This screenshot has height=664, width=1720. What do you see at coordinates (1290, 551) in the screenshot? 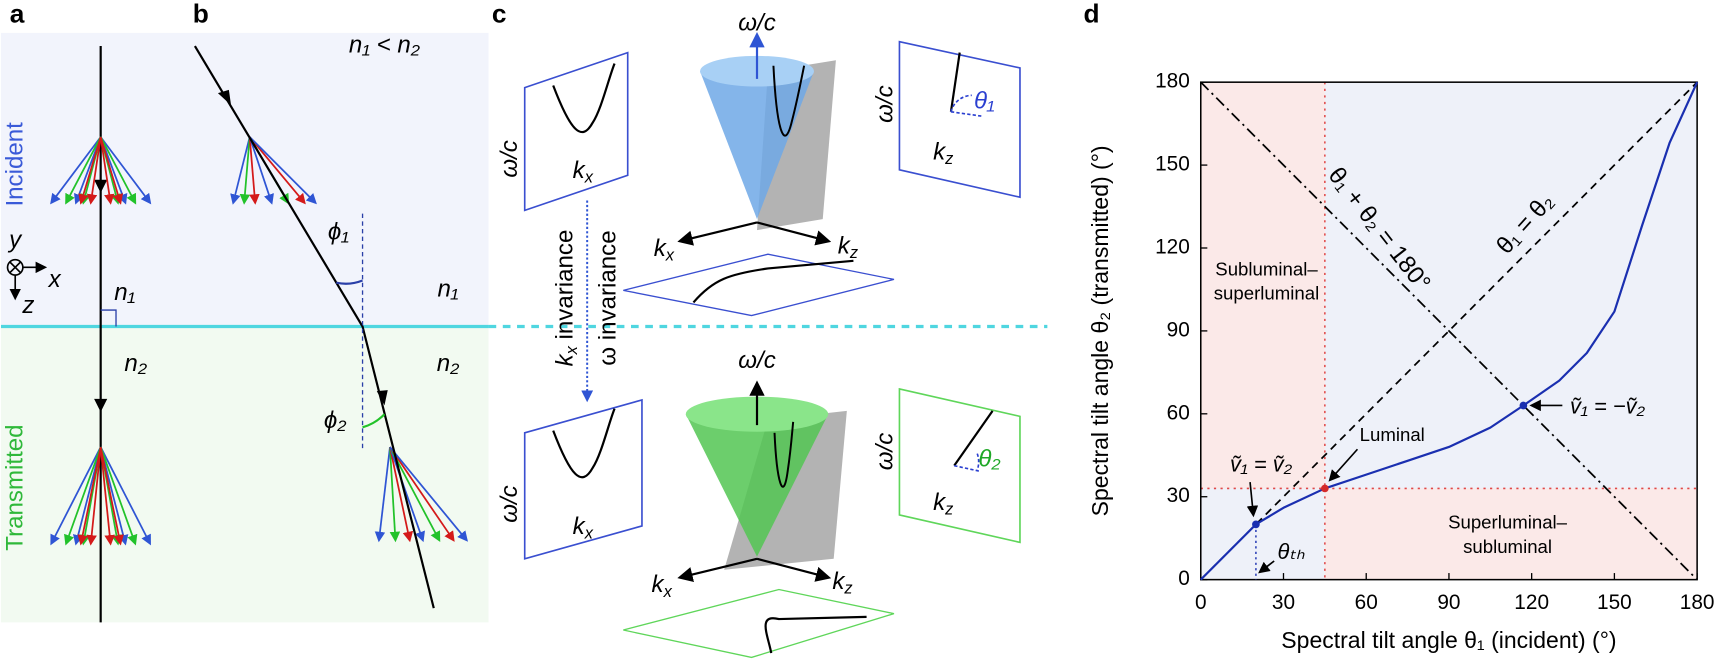
I see `threshold-label: θₜₕ` at bounding box center [1290, 551].